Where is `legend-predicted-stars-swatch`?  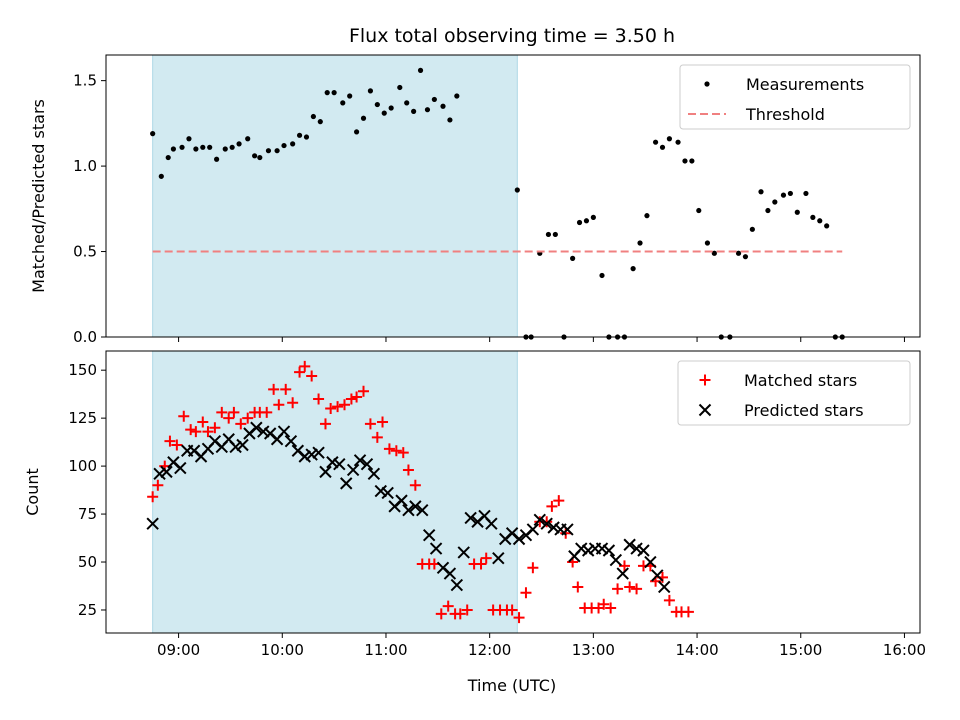 legend-predicted-stars-swatch is located at coordinates (705, 410).